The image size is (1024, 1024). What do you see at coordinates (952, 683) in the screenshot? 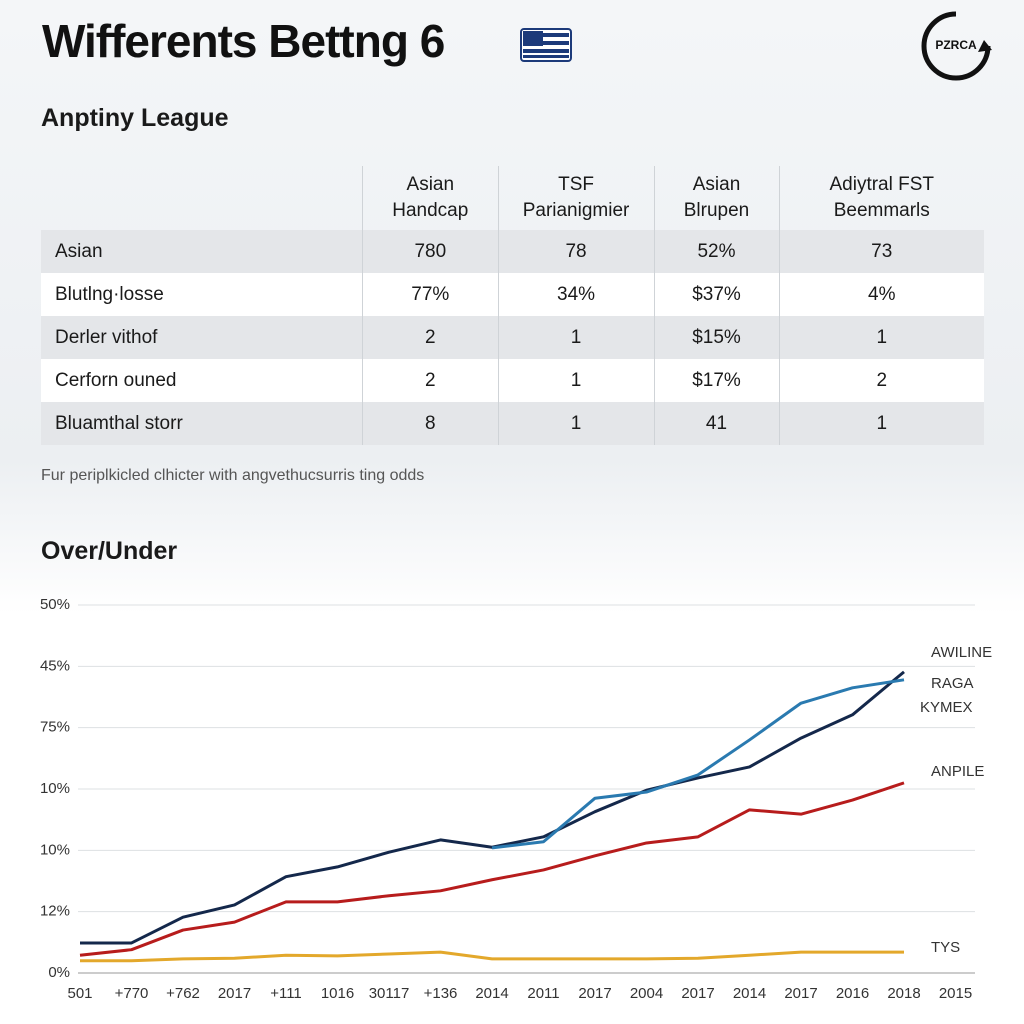
I see `series-label: RAGA` at bounding box center [952, 683].